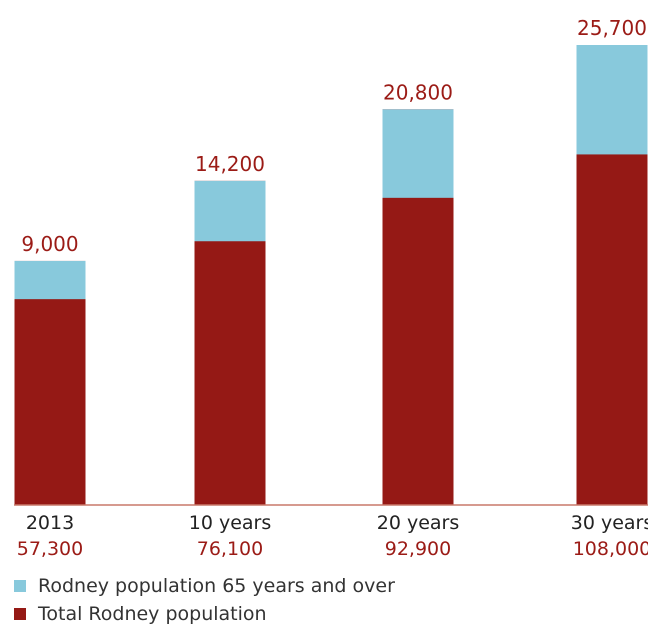 The width and height of the screenshot is (648, 629). What do you see at coordinates (49, 244) in the screenshot?
I see `value-label-65-plus-0: 9,000` at bounding box center [49, 244].